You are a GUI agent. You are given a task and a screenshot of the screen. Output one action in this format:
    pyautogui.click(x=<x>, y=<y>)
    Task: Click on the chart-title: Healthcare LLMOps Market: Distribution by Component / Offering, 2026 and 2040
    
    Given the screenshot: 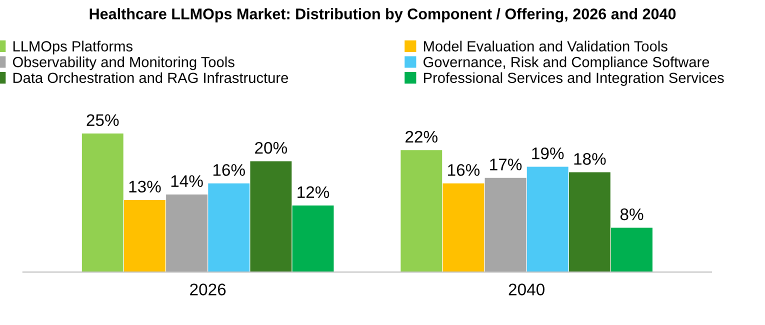 What is the action you would take?
    pyautogui.click(x=383, y=15)
    